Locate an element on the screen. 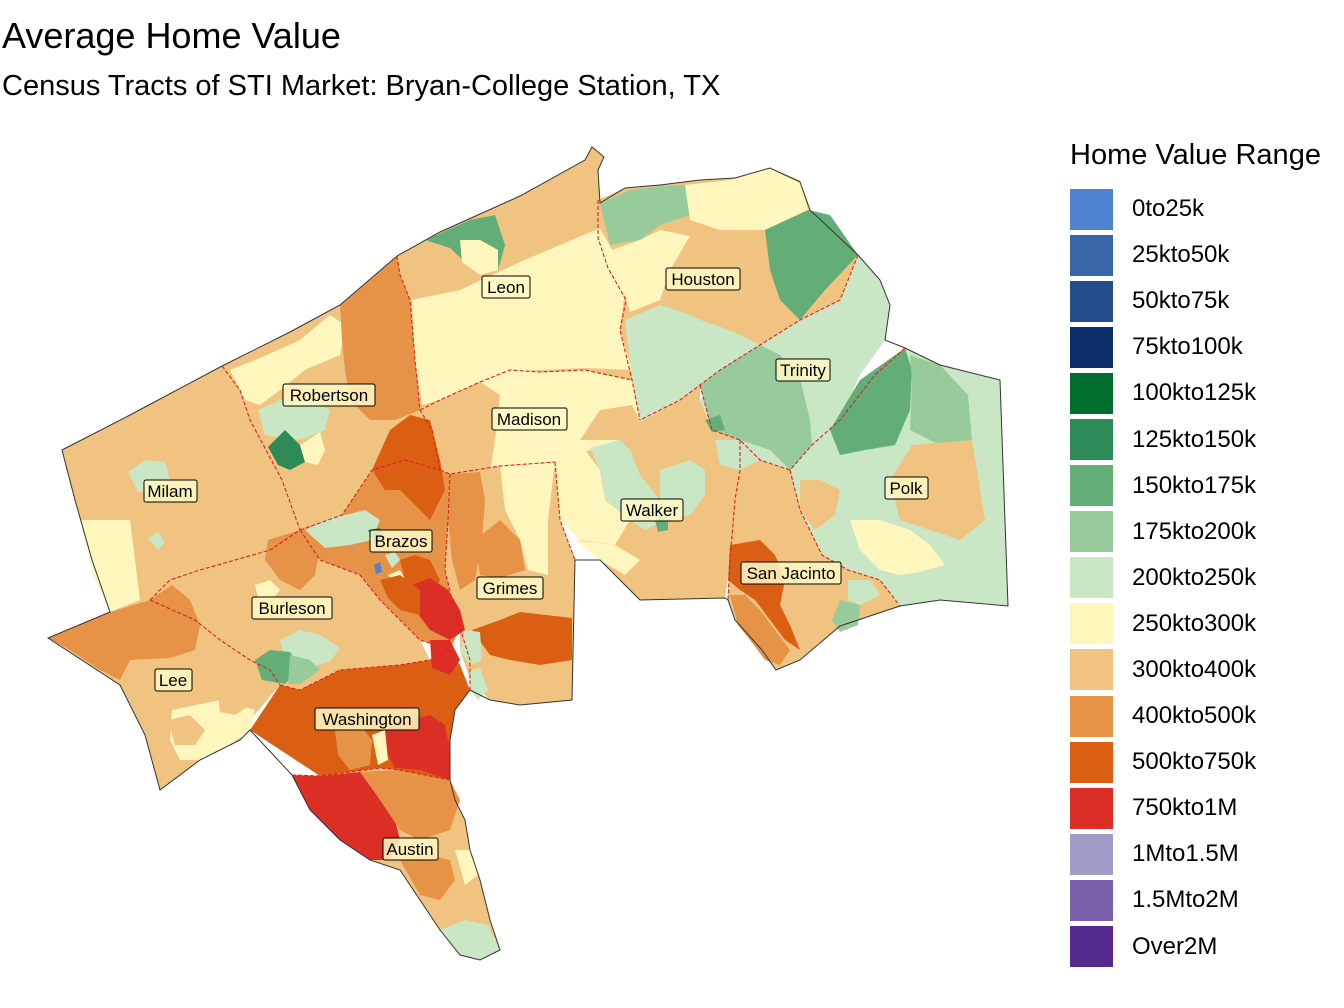  legend-item: 50kto75k is located at coordinates (1207, 301).